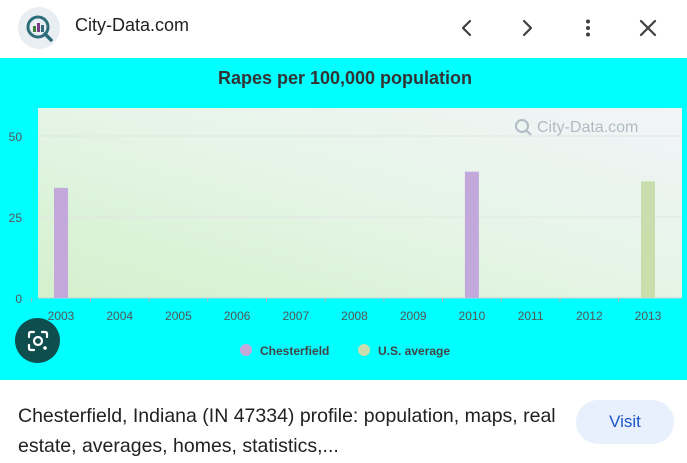 This screenshot has width=687, height=463. Describe the element at coordinates (414, 351) in the screenshot. I see `legend-label: U.S. average` at that location.